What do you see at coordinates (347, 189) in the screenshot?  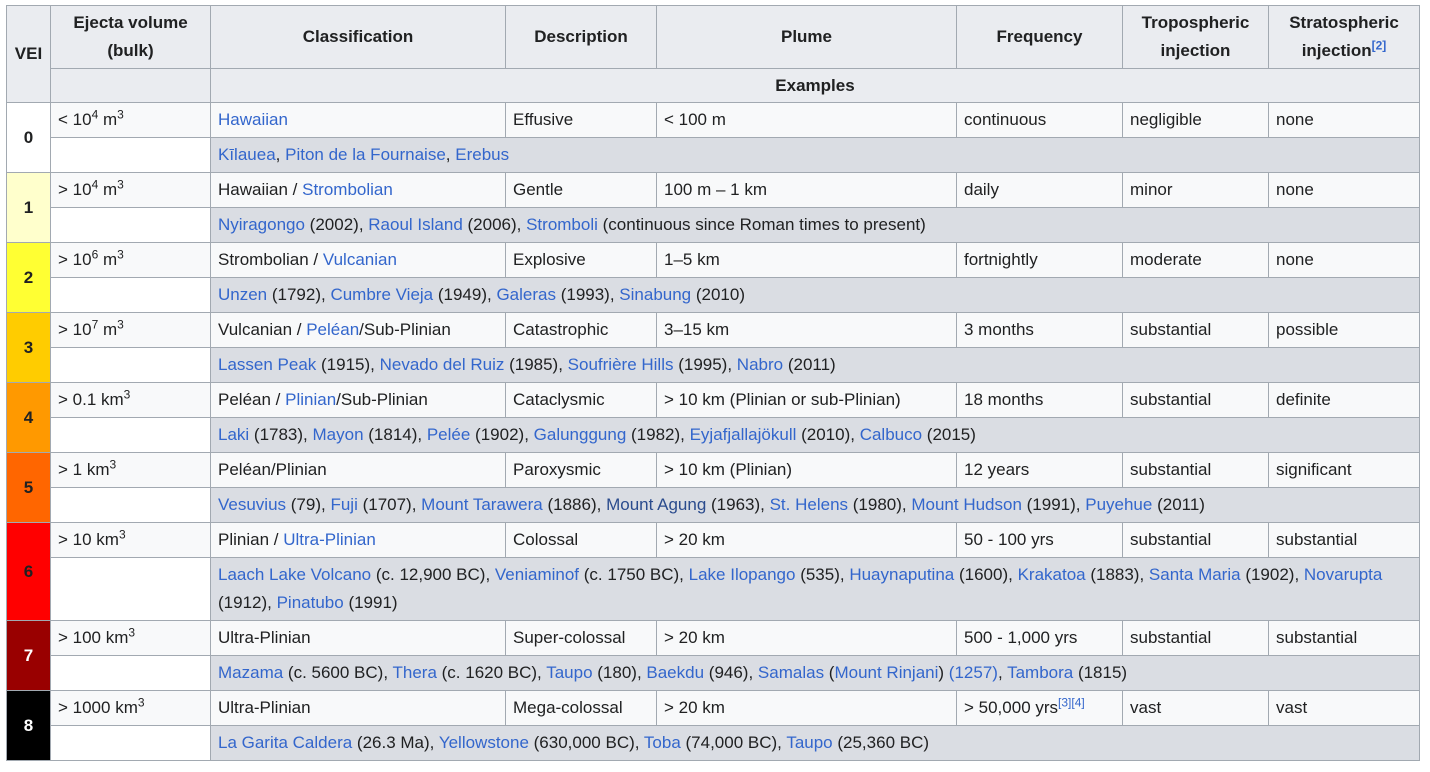 I see `wiki-link: Strombolian` at bounding box center [347, 189].